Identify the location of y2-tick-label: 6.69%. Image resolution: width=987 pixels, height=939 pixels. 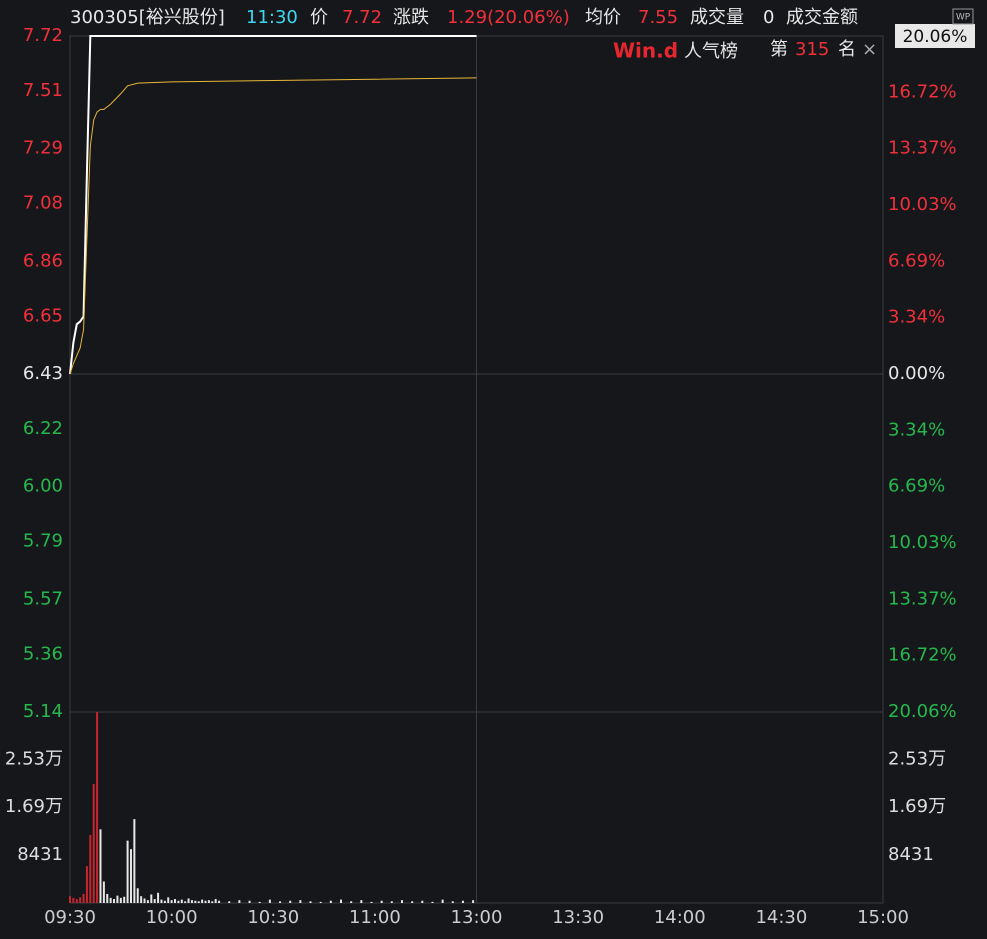
(916, 260).